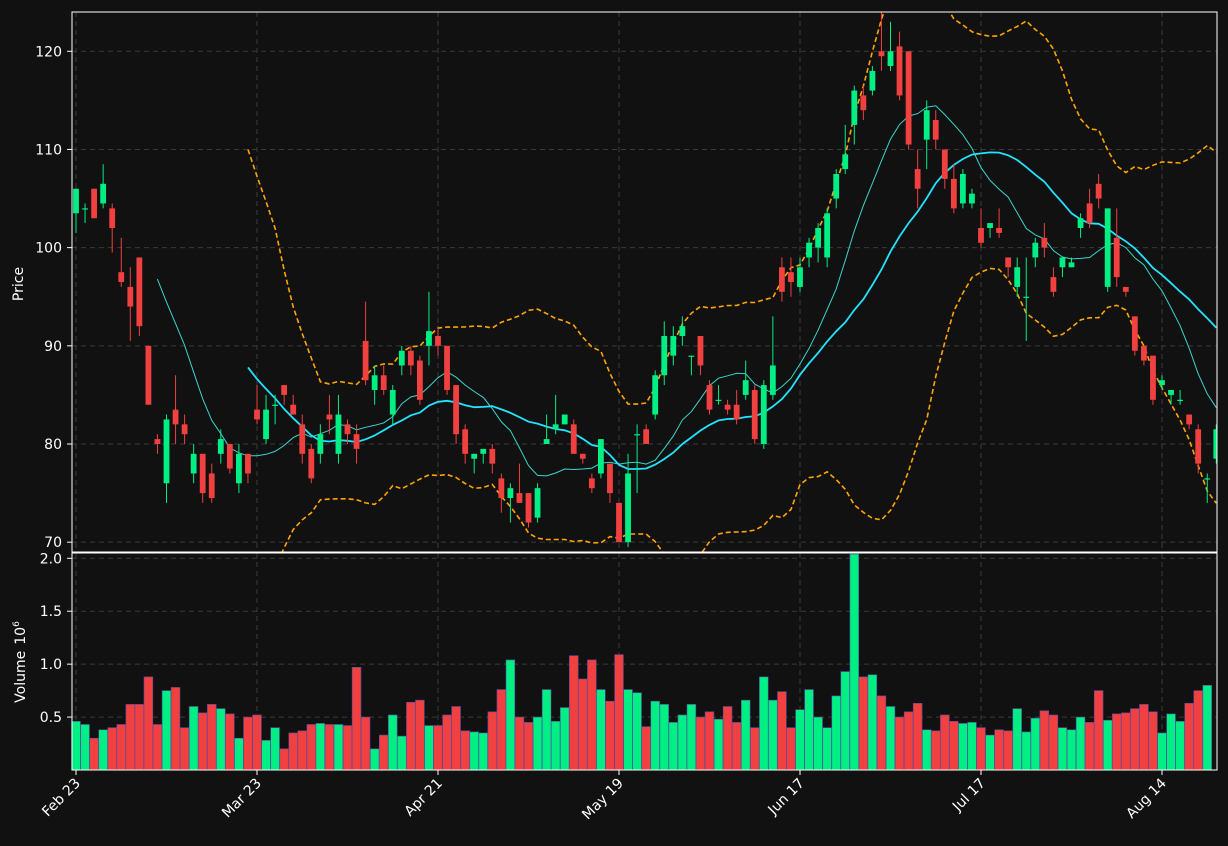  Describe the element at coordinates (21, 636) in the screenshot. I see `volume-scale-base: 10` at that location.